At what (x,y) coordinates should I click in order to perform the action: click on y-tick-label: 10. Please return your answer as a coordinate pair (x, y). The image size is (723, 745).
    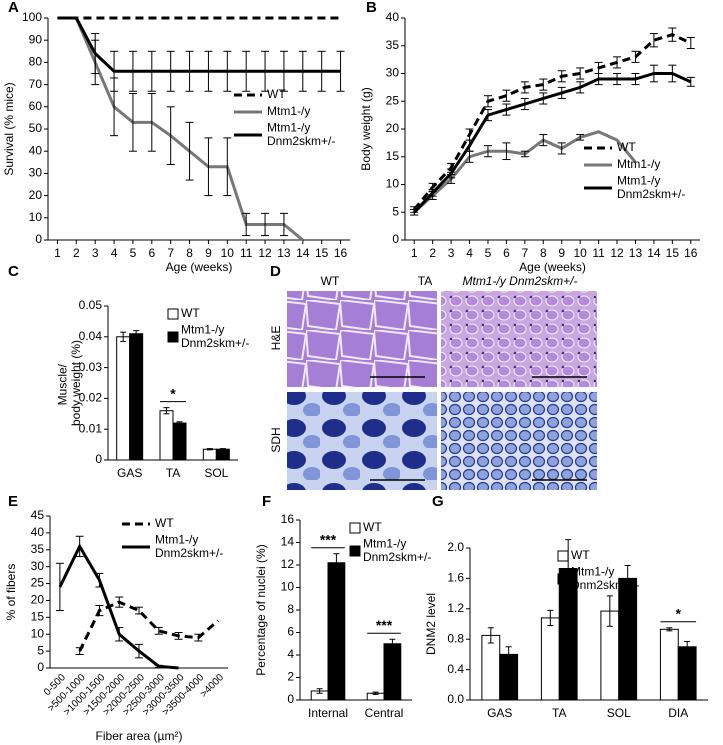
    Looking at the image, I should click on (288, 587).